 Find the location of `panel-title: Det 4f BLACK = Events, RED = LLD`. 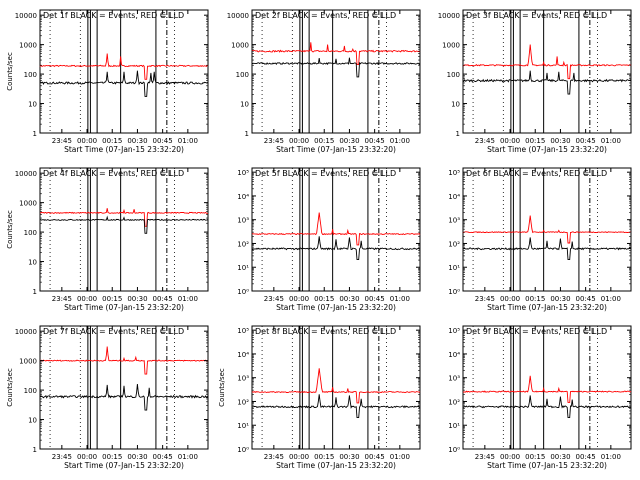

panel-title: Det 4f BLACK = Events, RED = LLD is located at coordinates (113, 173).